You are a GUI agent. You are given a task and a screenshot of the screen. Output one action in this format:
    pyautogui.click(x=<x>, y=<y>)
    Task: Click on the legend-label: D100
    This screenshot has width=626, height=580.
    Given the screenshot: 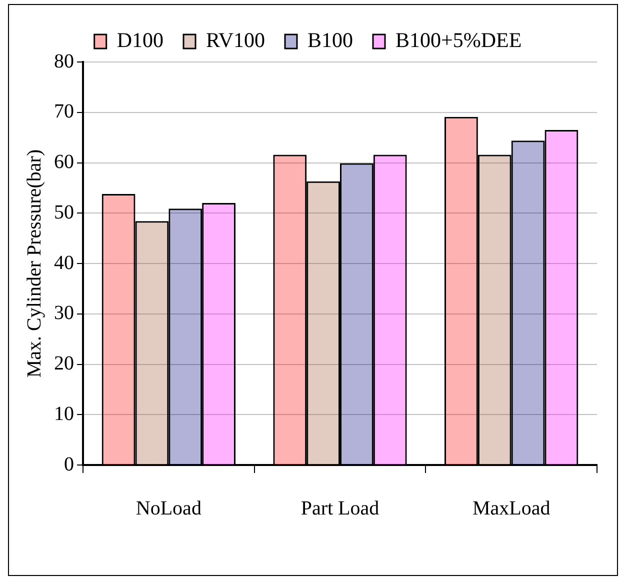 What is the action you would take?
    pyautogui.click(x=140, y=40)
    